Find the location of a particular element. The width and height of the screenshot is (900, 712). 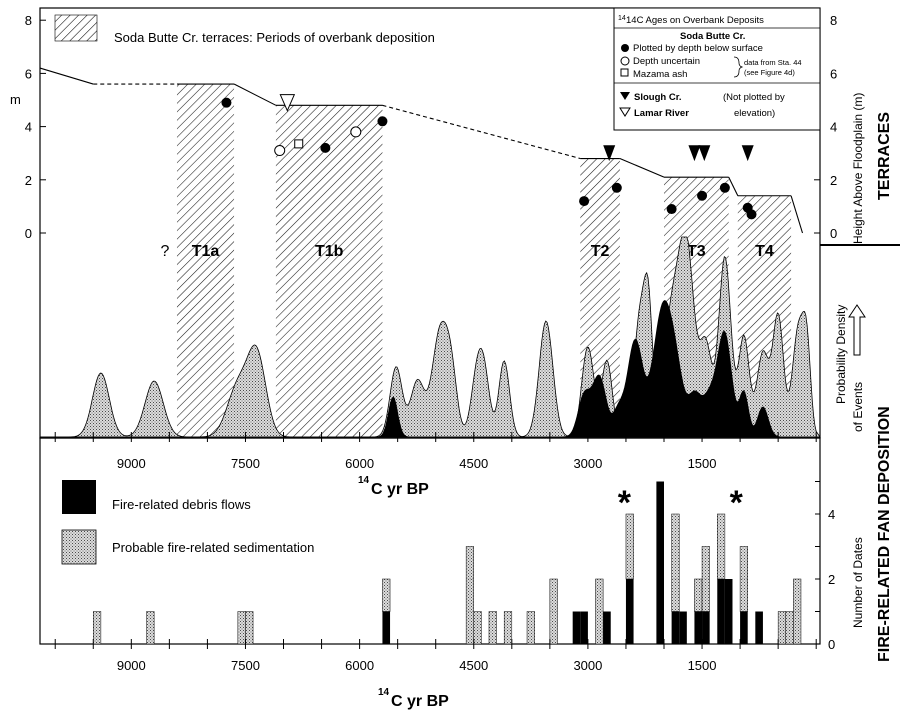

middle-xlabel: C yr BP is located at coordinates (400, 489).